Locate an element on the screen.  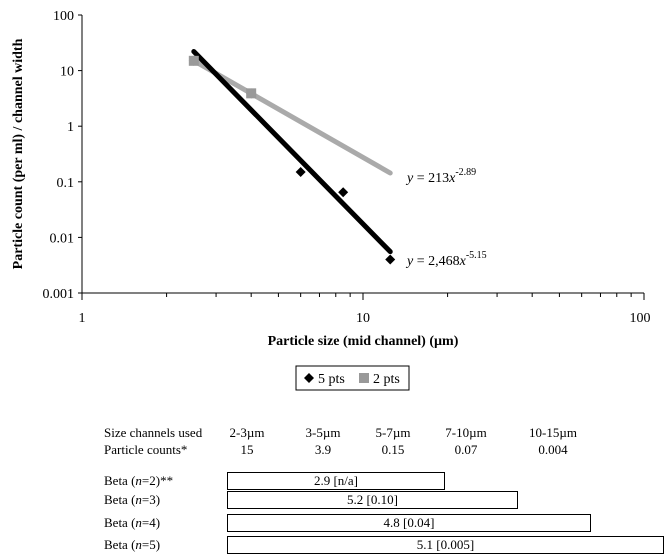
channel-header: 10-15µm is located at coordinates (553, 432).